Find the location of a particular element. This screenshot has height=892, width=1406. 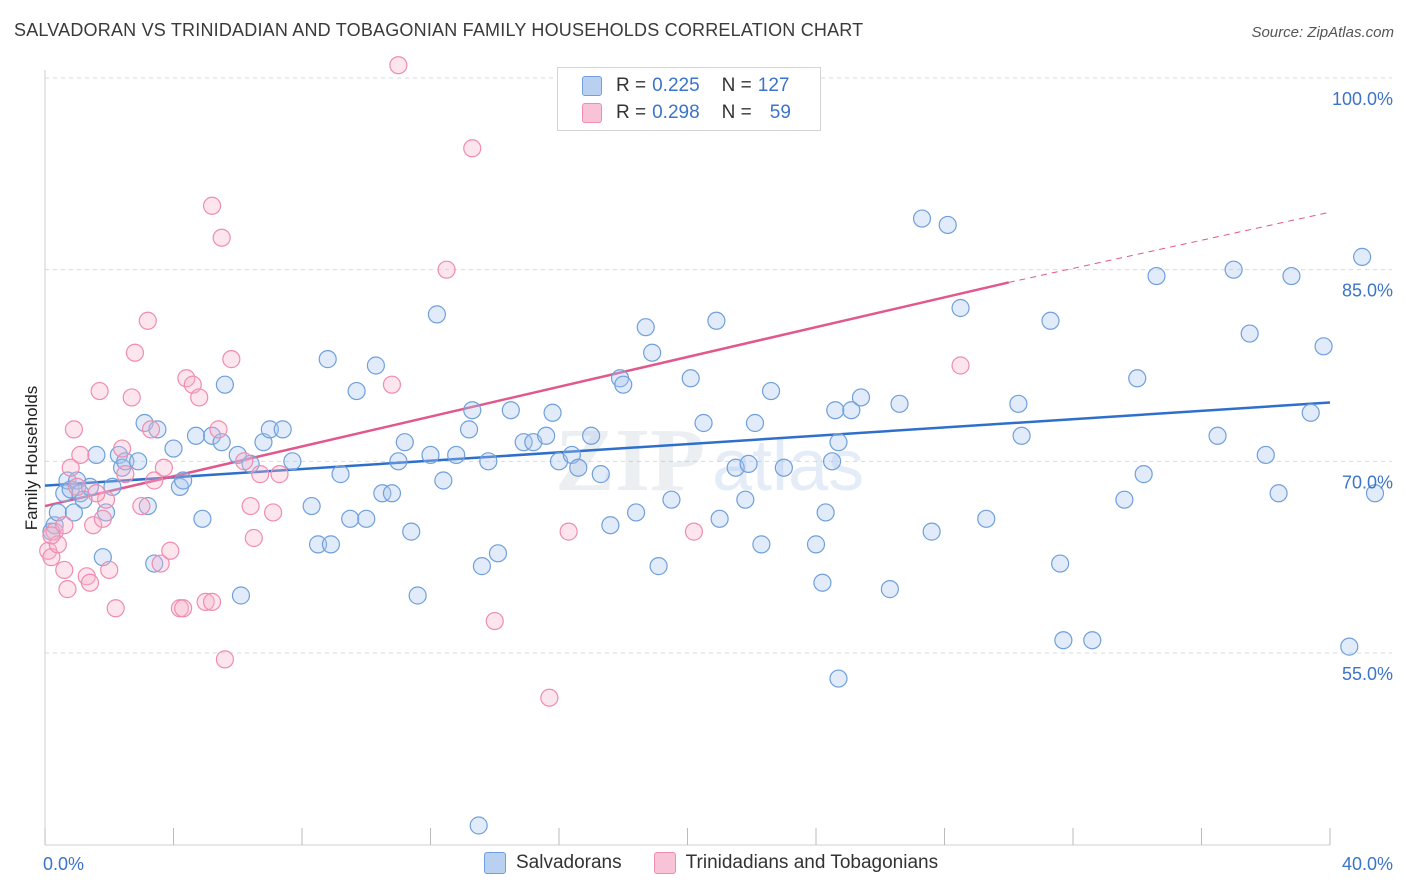

legend-swatch-blue is located at coordinates (592, 86).